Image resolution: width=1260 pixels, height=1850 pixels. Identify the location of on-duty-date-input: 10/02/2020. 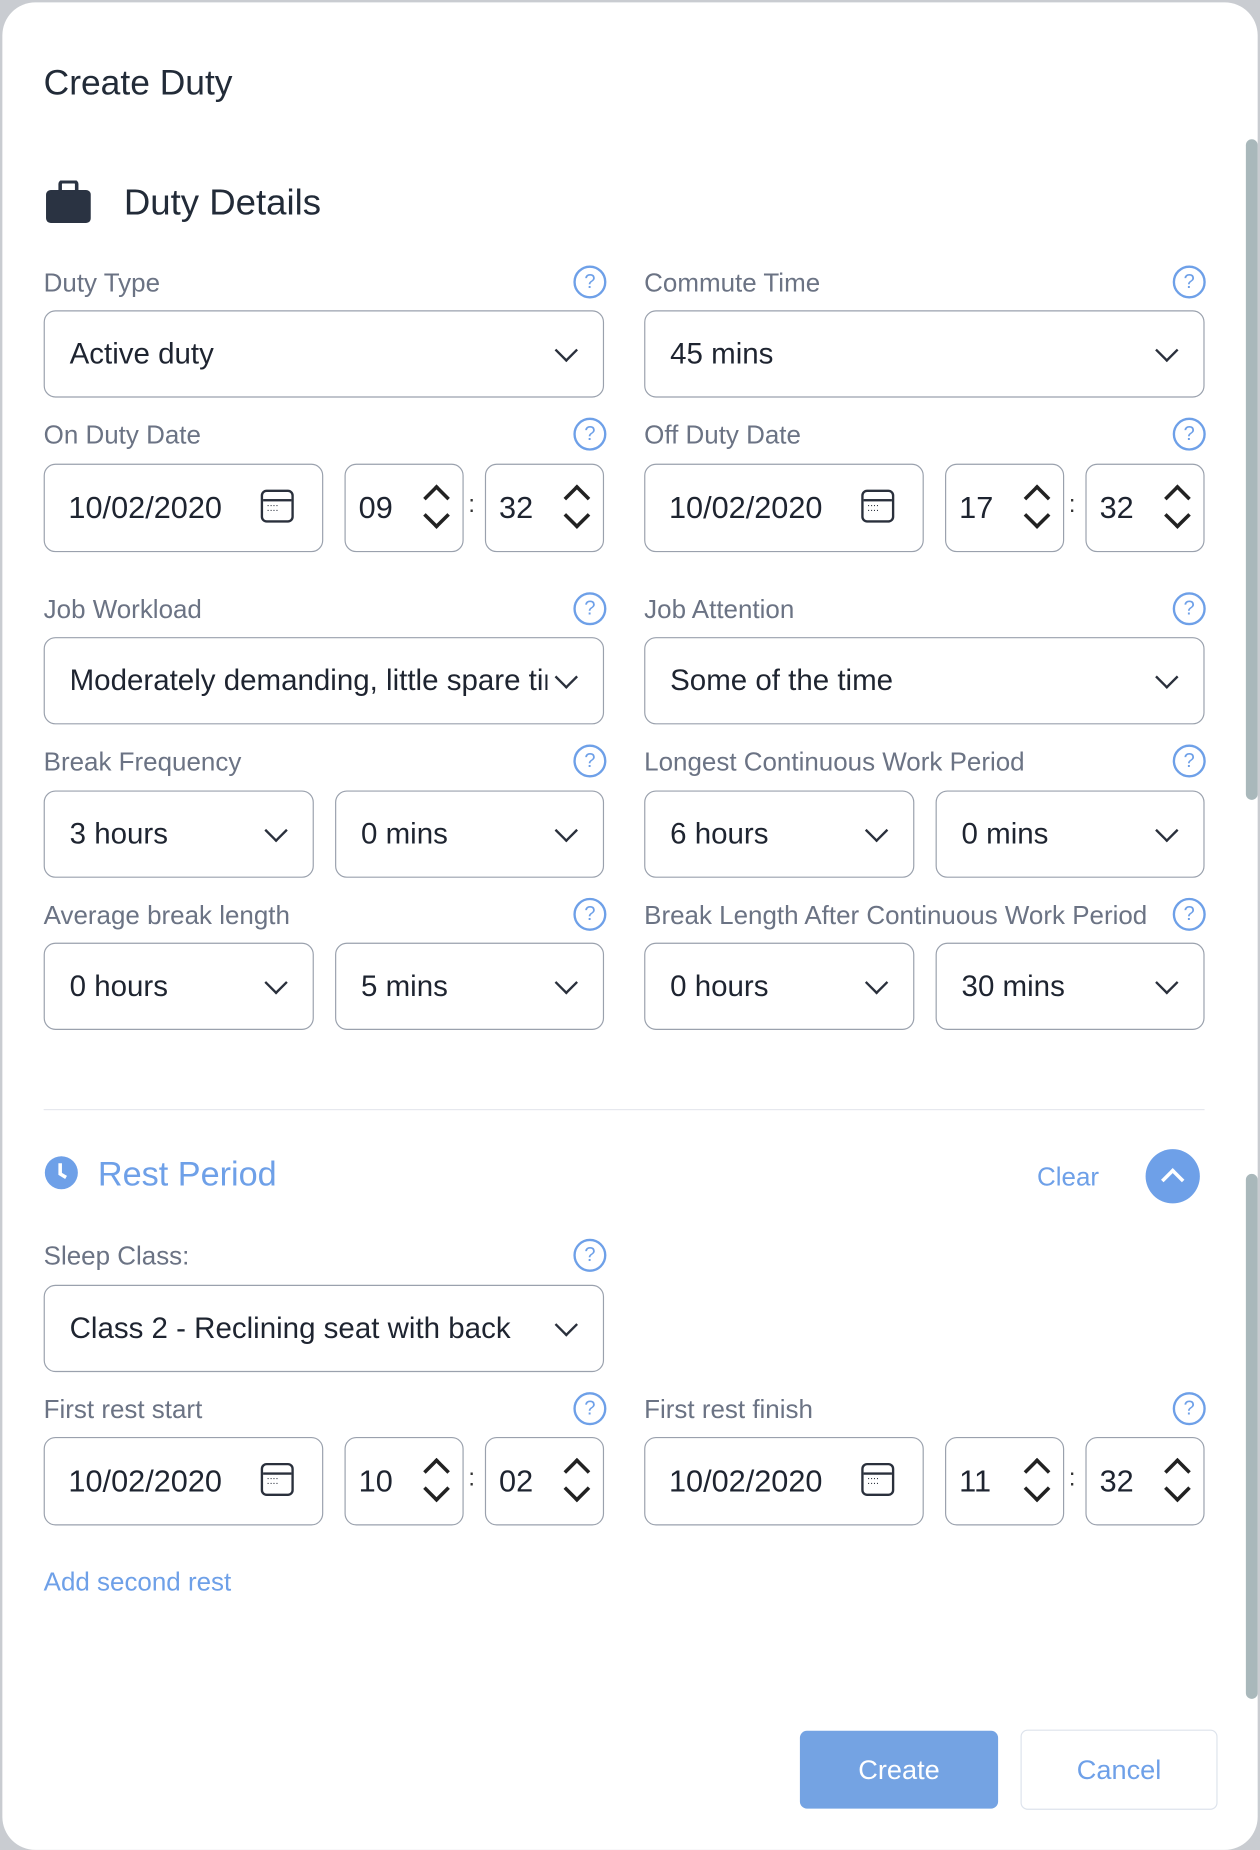
(183, 508).